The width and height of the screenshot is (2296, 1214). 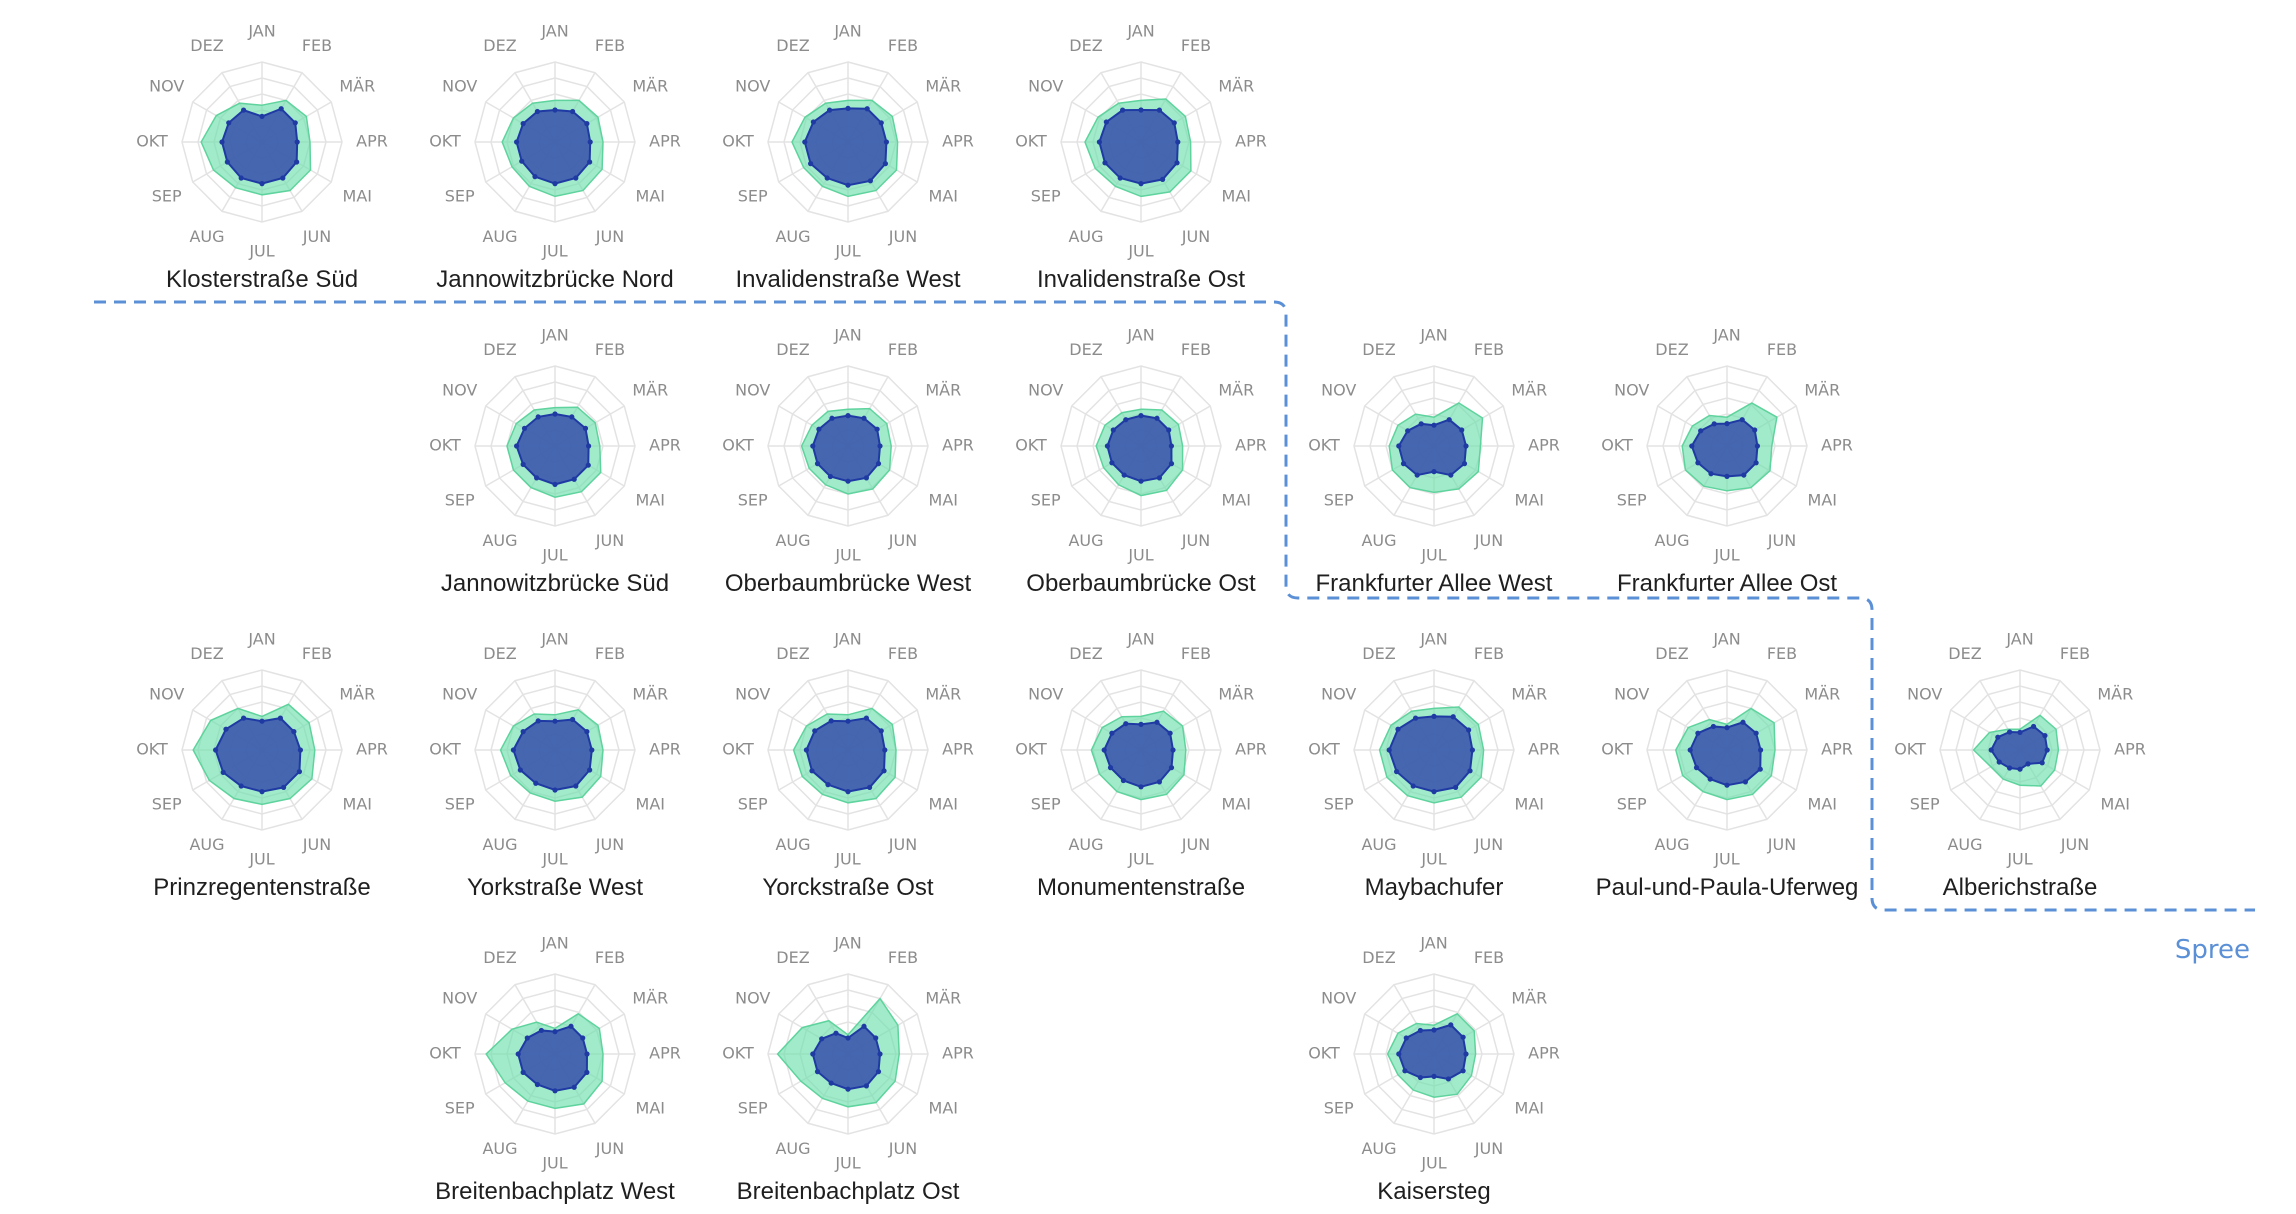 What do you see at coordinates (1727, 887) in the screenshot?
I see `station-title: Paul-und-Paula-Uferweg` at bounding box center [1727, 887].